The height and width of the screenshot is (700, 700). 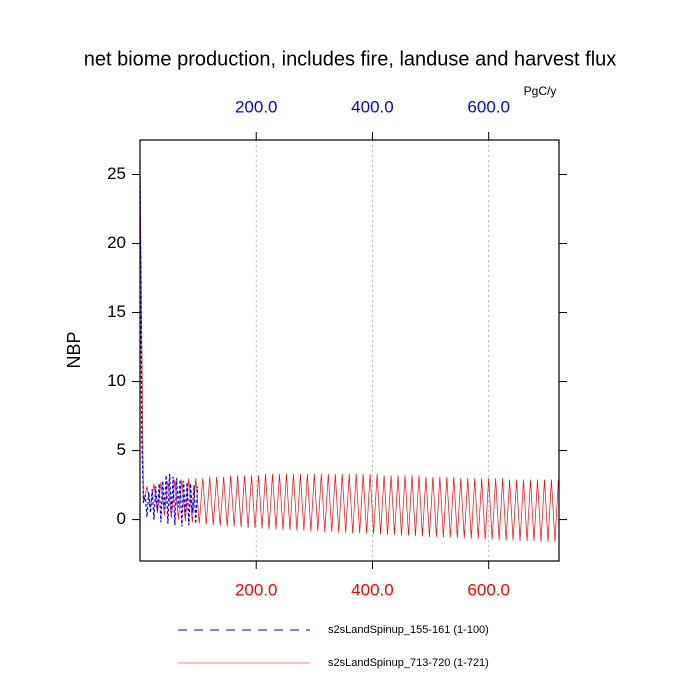 What do you see at coordinates (408, 630) in the screenshot?
I see `legend-label: s2sLandSpinup_155-161 (1-100)` at bounding box center [408, 630].